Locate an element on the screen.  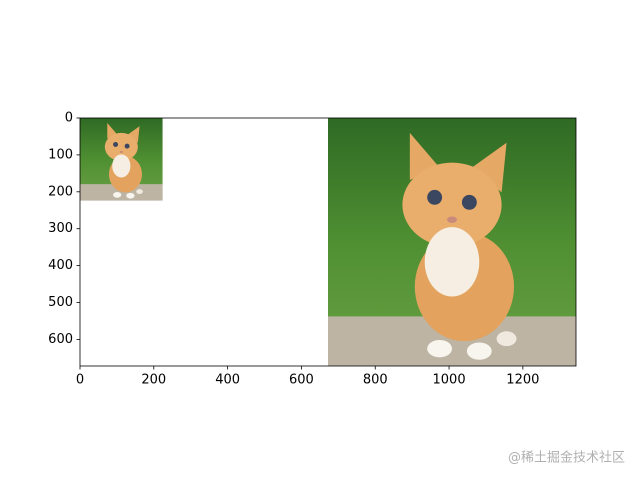
y-tick-label: 600 is located at coordinates (60, 339).